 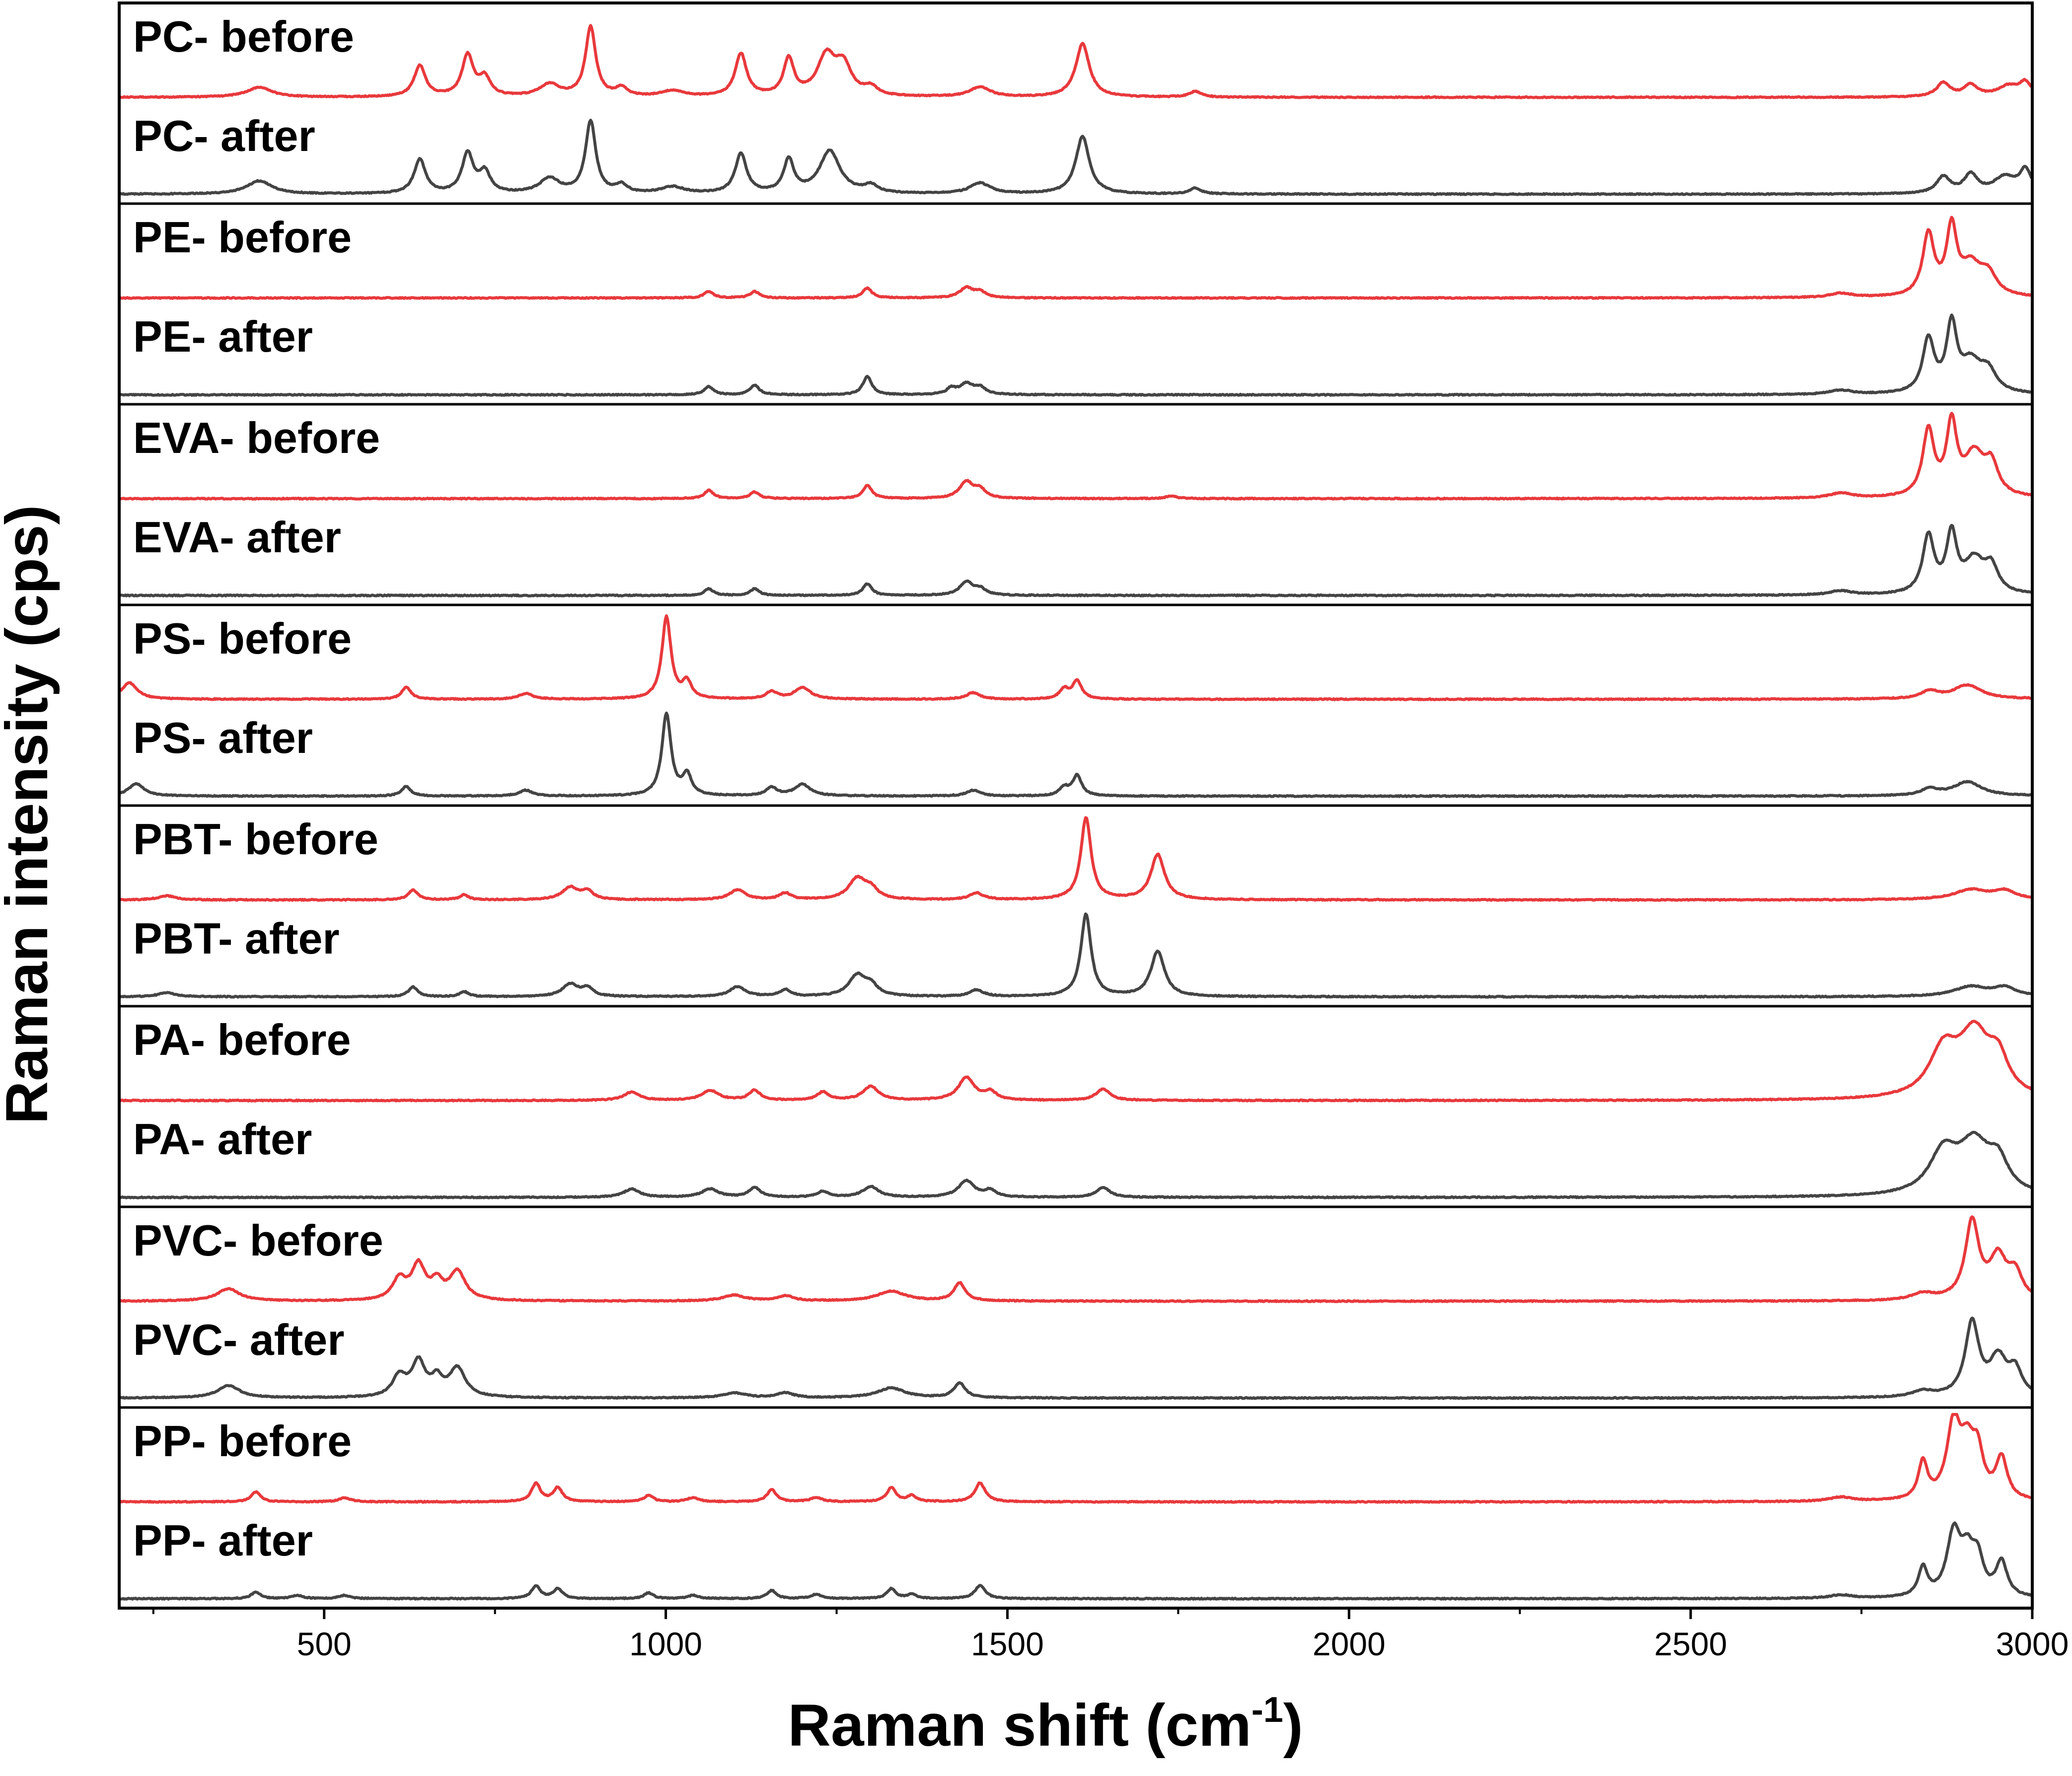 I want to click on series-label-pp-after: PP- after, so click(x=223, y=1540).